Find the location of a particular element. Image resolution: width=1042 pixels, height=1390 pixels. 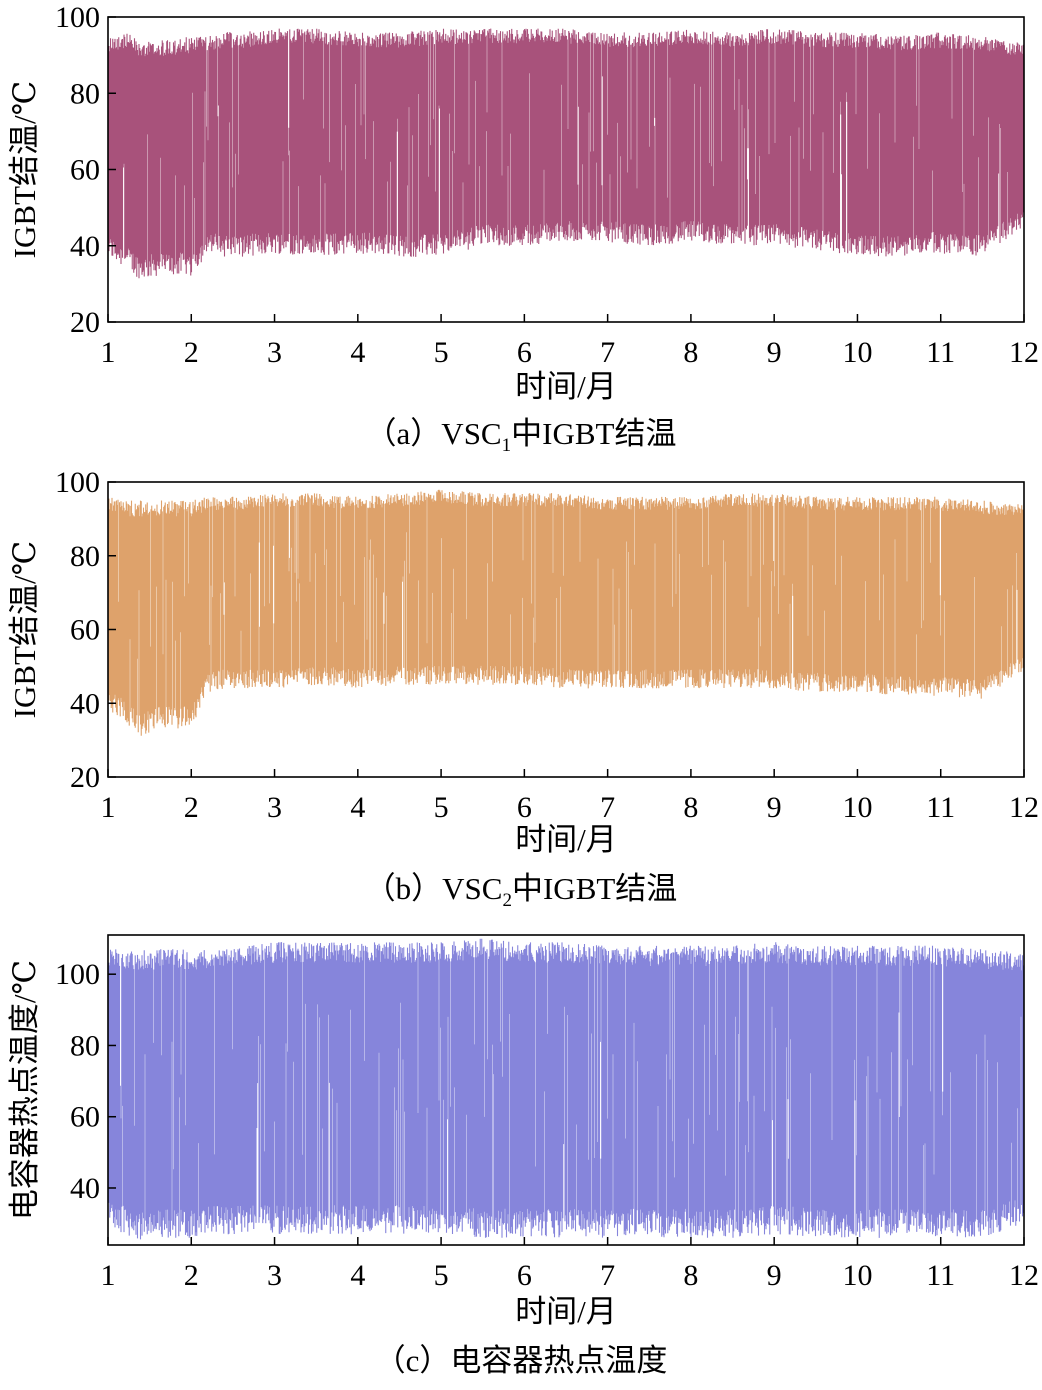

caption-c: （c）电容器热点温度 is located at coordinates (521, 1360).